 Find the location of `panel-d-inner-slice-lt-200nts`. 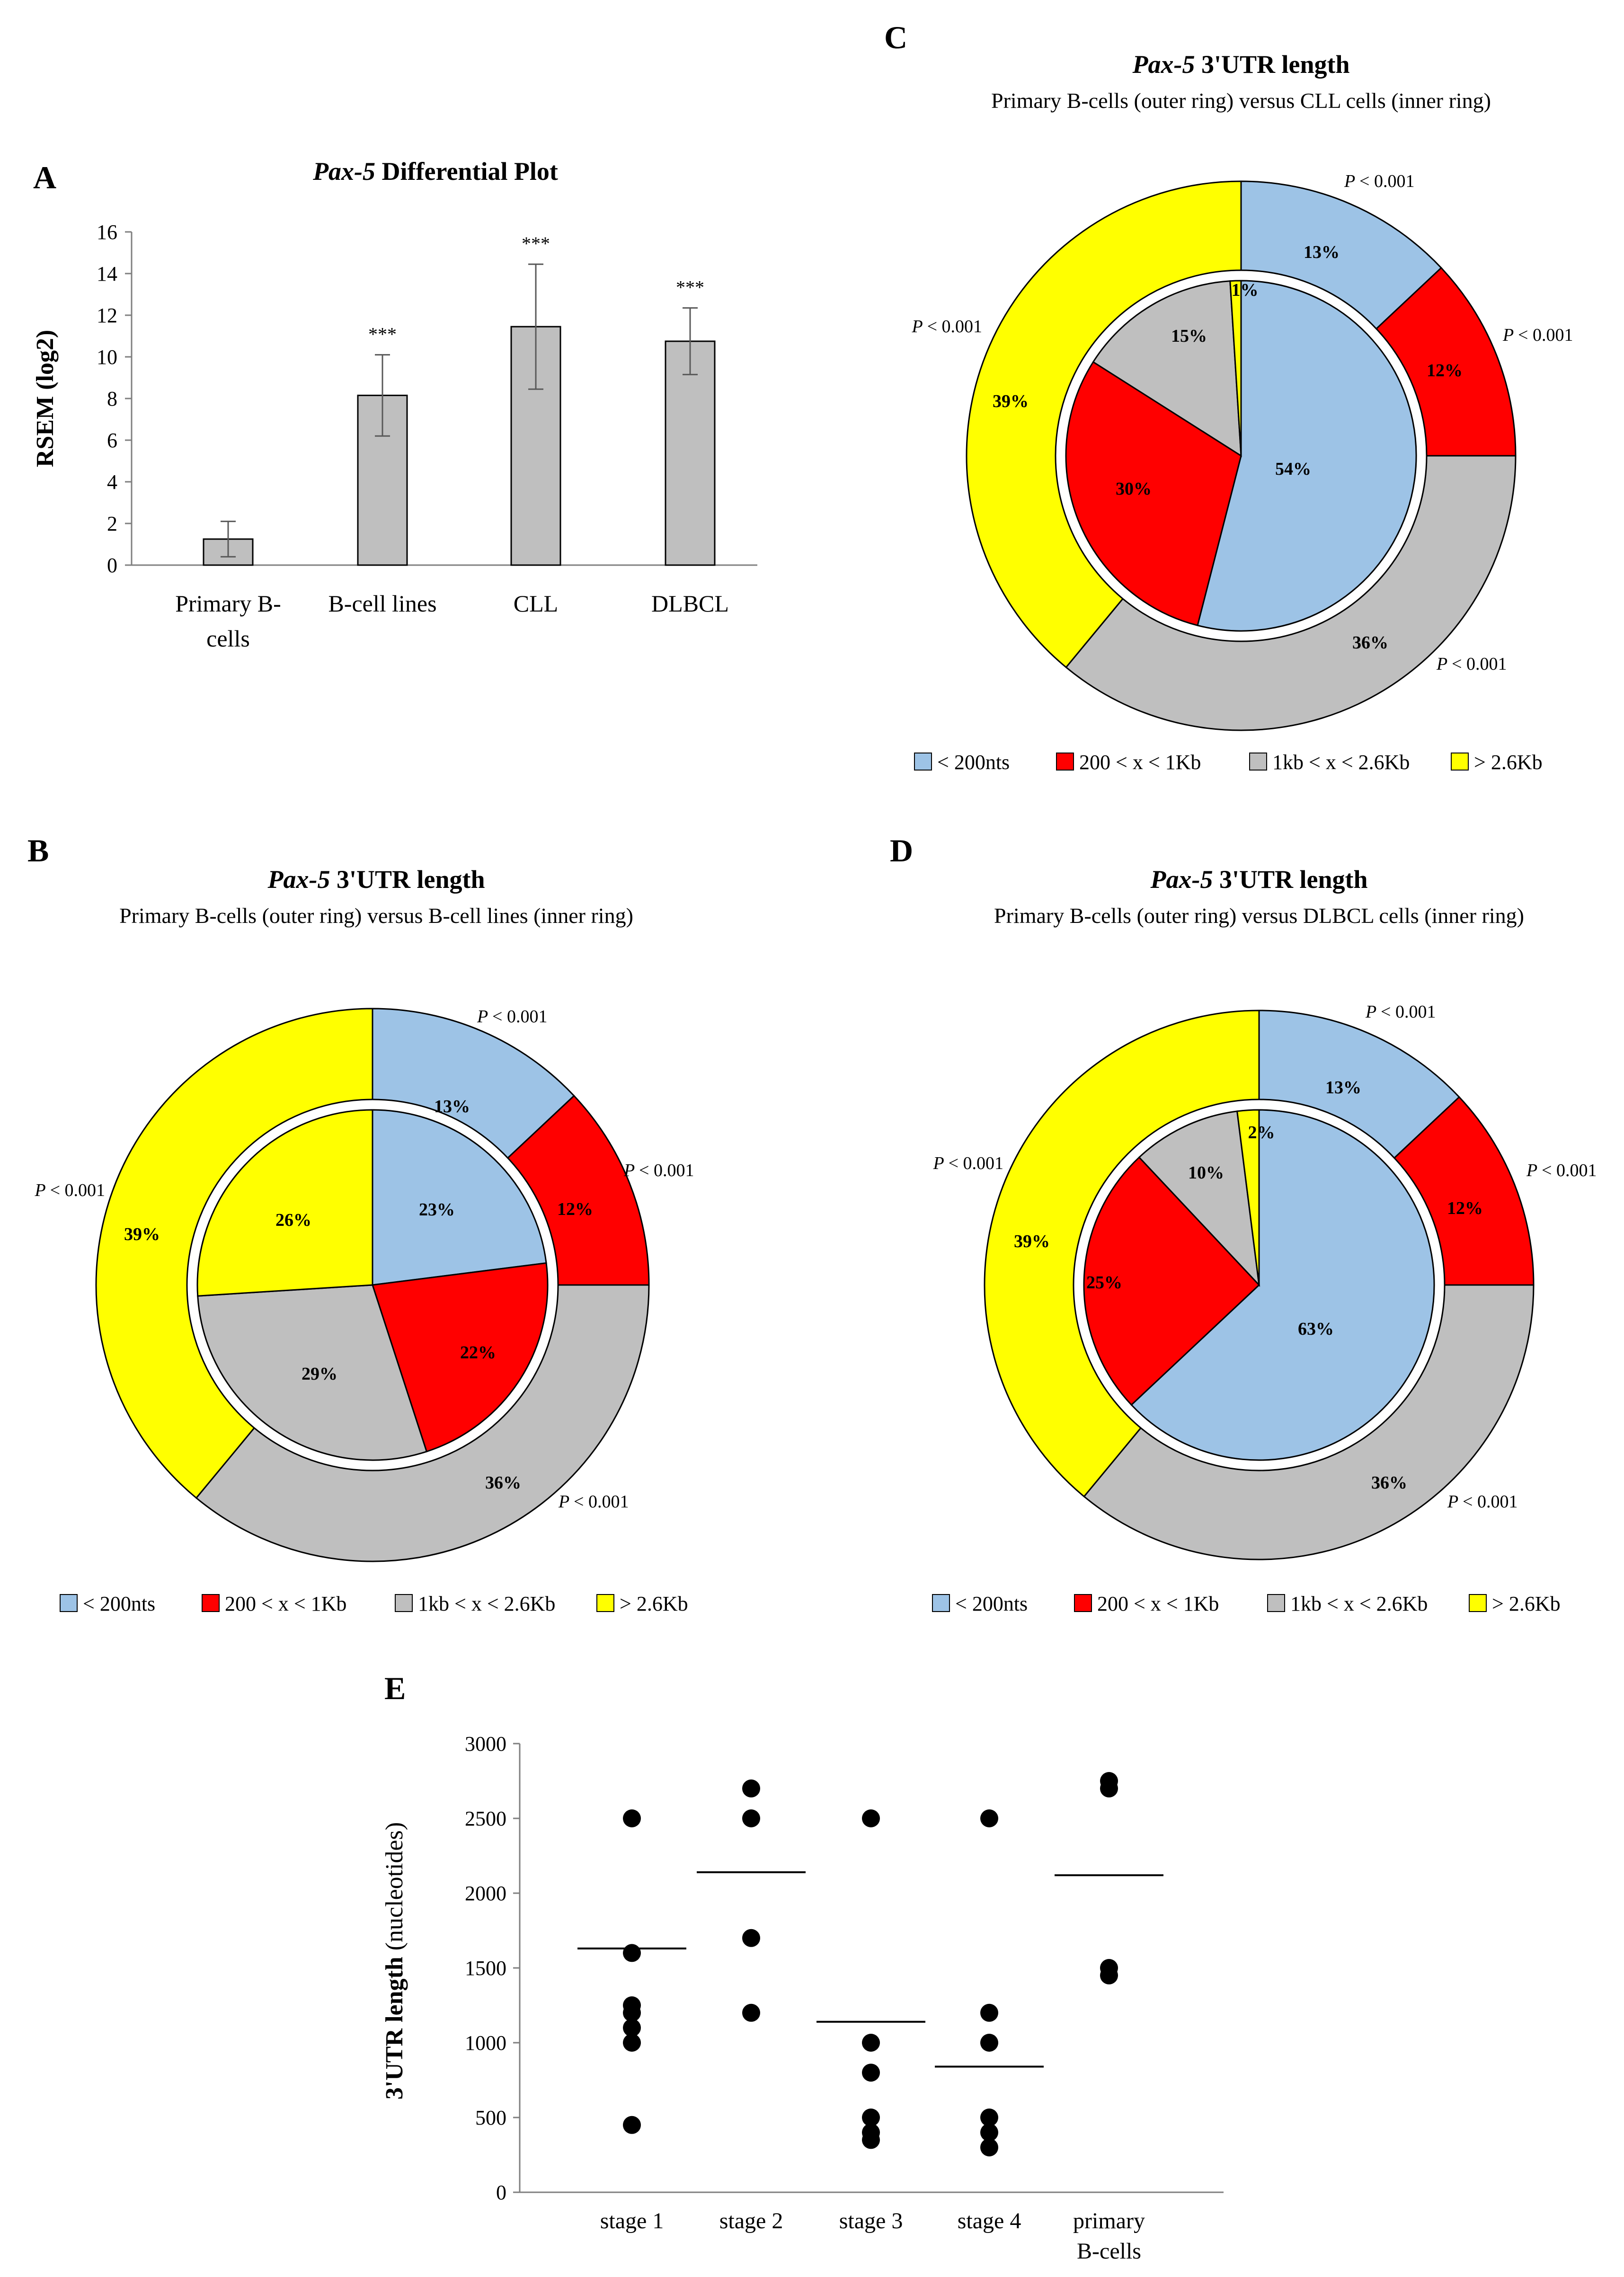

panel-d-inner-slice-lt-200nts is located at coordinates (1283, 1285).